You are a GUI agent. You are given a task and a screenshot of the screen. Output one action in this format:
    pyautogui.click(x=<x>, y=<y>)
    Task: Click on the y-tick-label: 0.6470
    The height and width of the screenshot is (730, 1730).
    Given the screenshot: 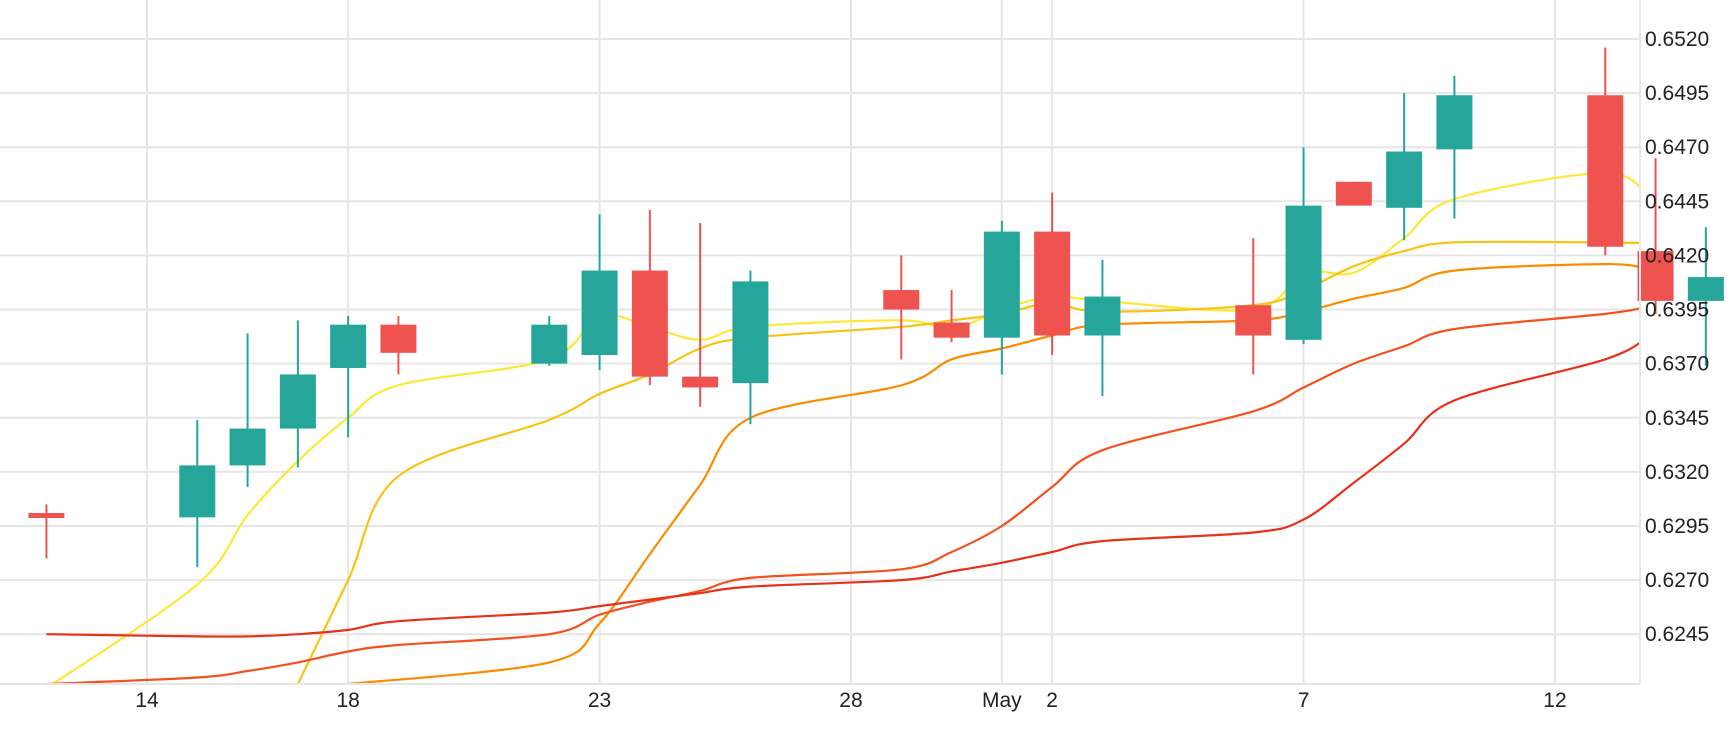 What is the action you would take?
    pyautogui.click(x=1677, y=147)
    